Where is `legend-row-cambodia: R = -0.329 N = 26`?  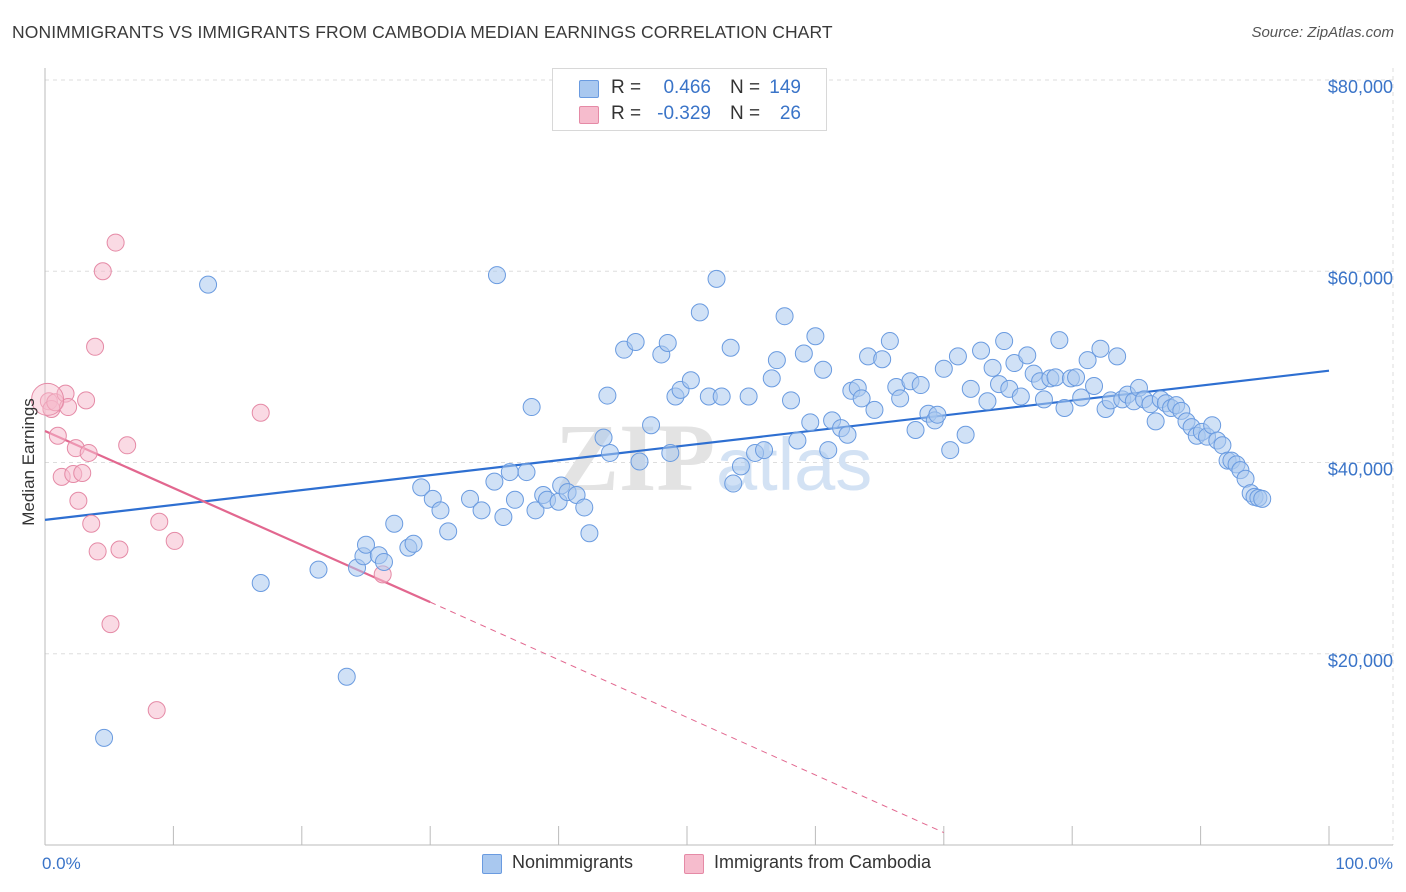 legend-row-cambodia: R = -0.329 N = 26 is located at coordinates (689, 115).